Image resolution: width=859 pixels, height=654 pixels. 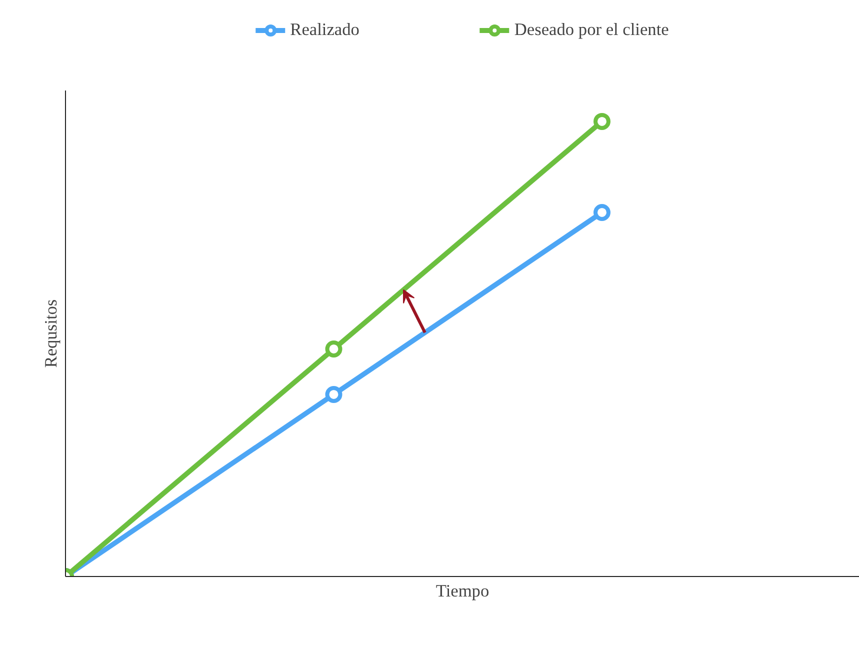 What do you see at coordinates (591, 30) in the screenshot?
I see `legend-label: Deseado por el cliente` at bounding box center [591, 30].